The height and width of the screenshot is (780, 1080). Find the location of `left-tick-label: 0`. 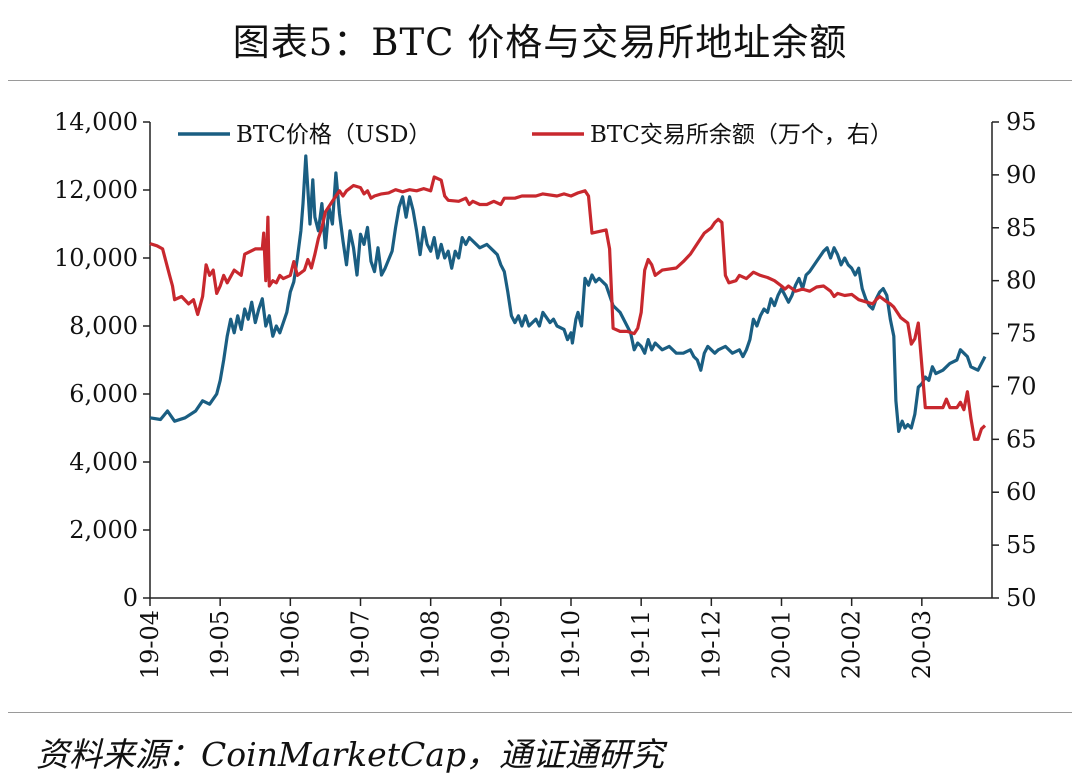

left-tick-label: 0 is located at coordinates (130, 598).